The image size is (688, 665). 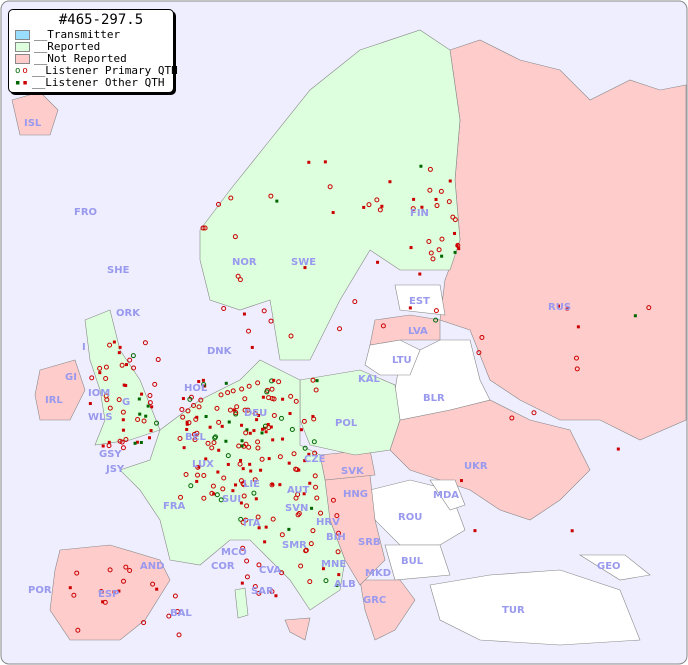 I want to click on country-label-fin: FIN, so click(x=419, y=213).